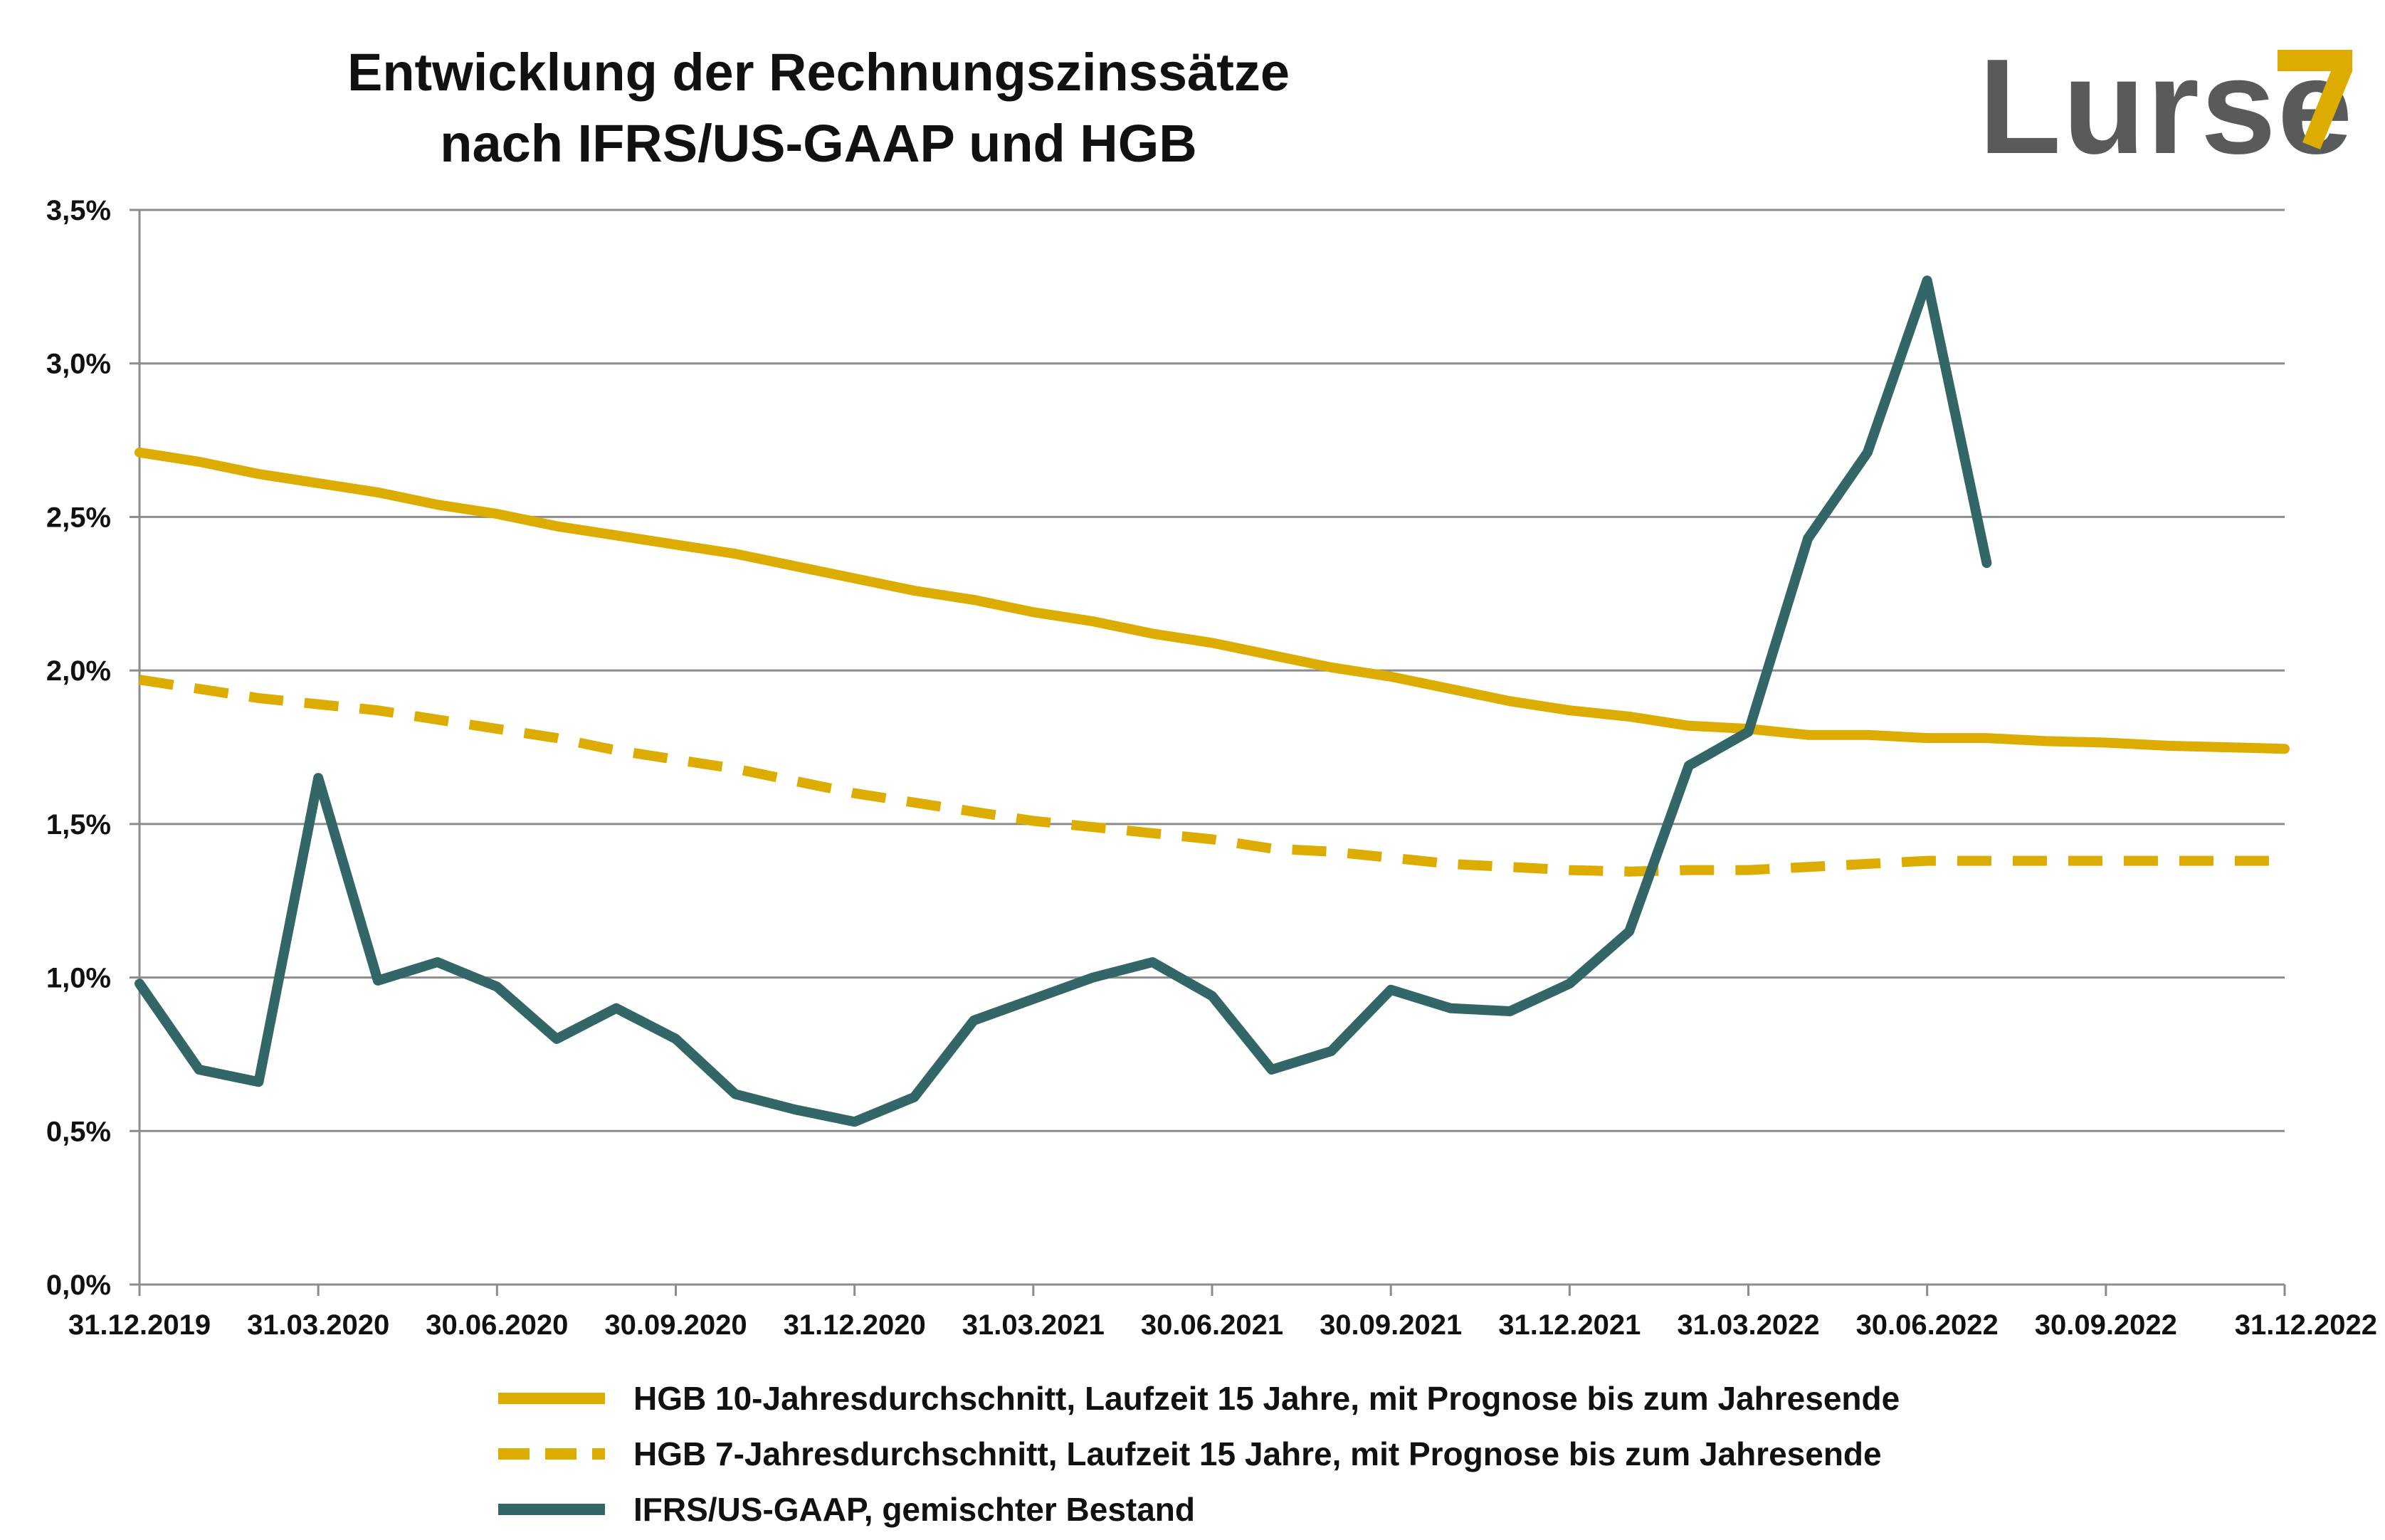 The height and width of the screenshot is (1540, 2385). Describe the element at coordinates (78, 364) in the screenshot. I see `y-tick-label: 3,0%` at that location.